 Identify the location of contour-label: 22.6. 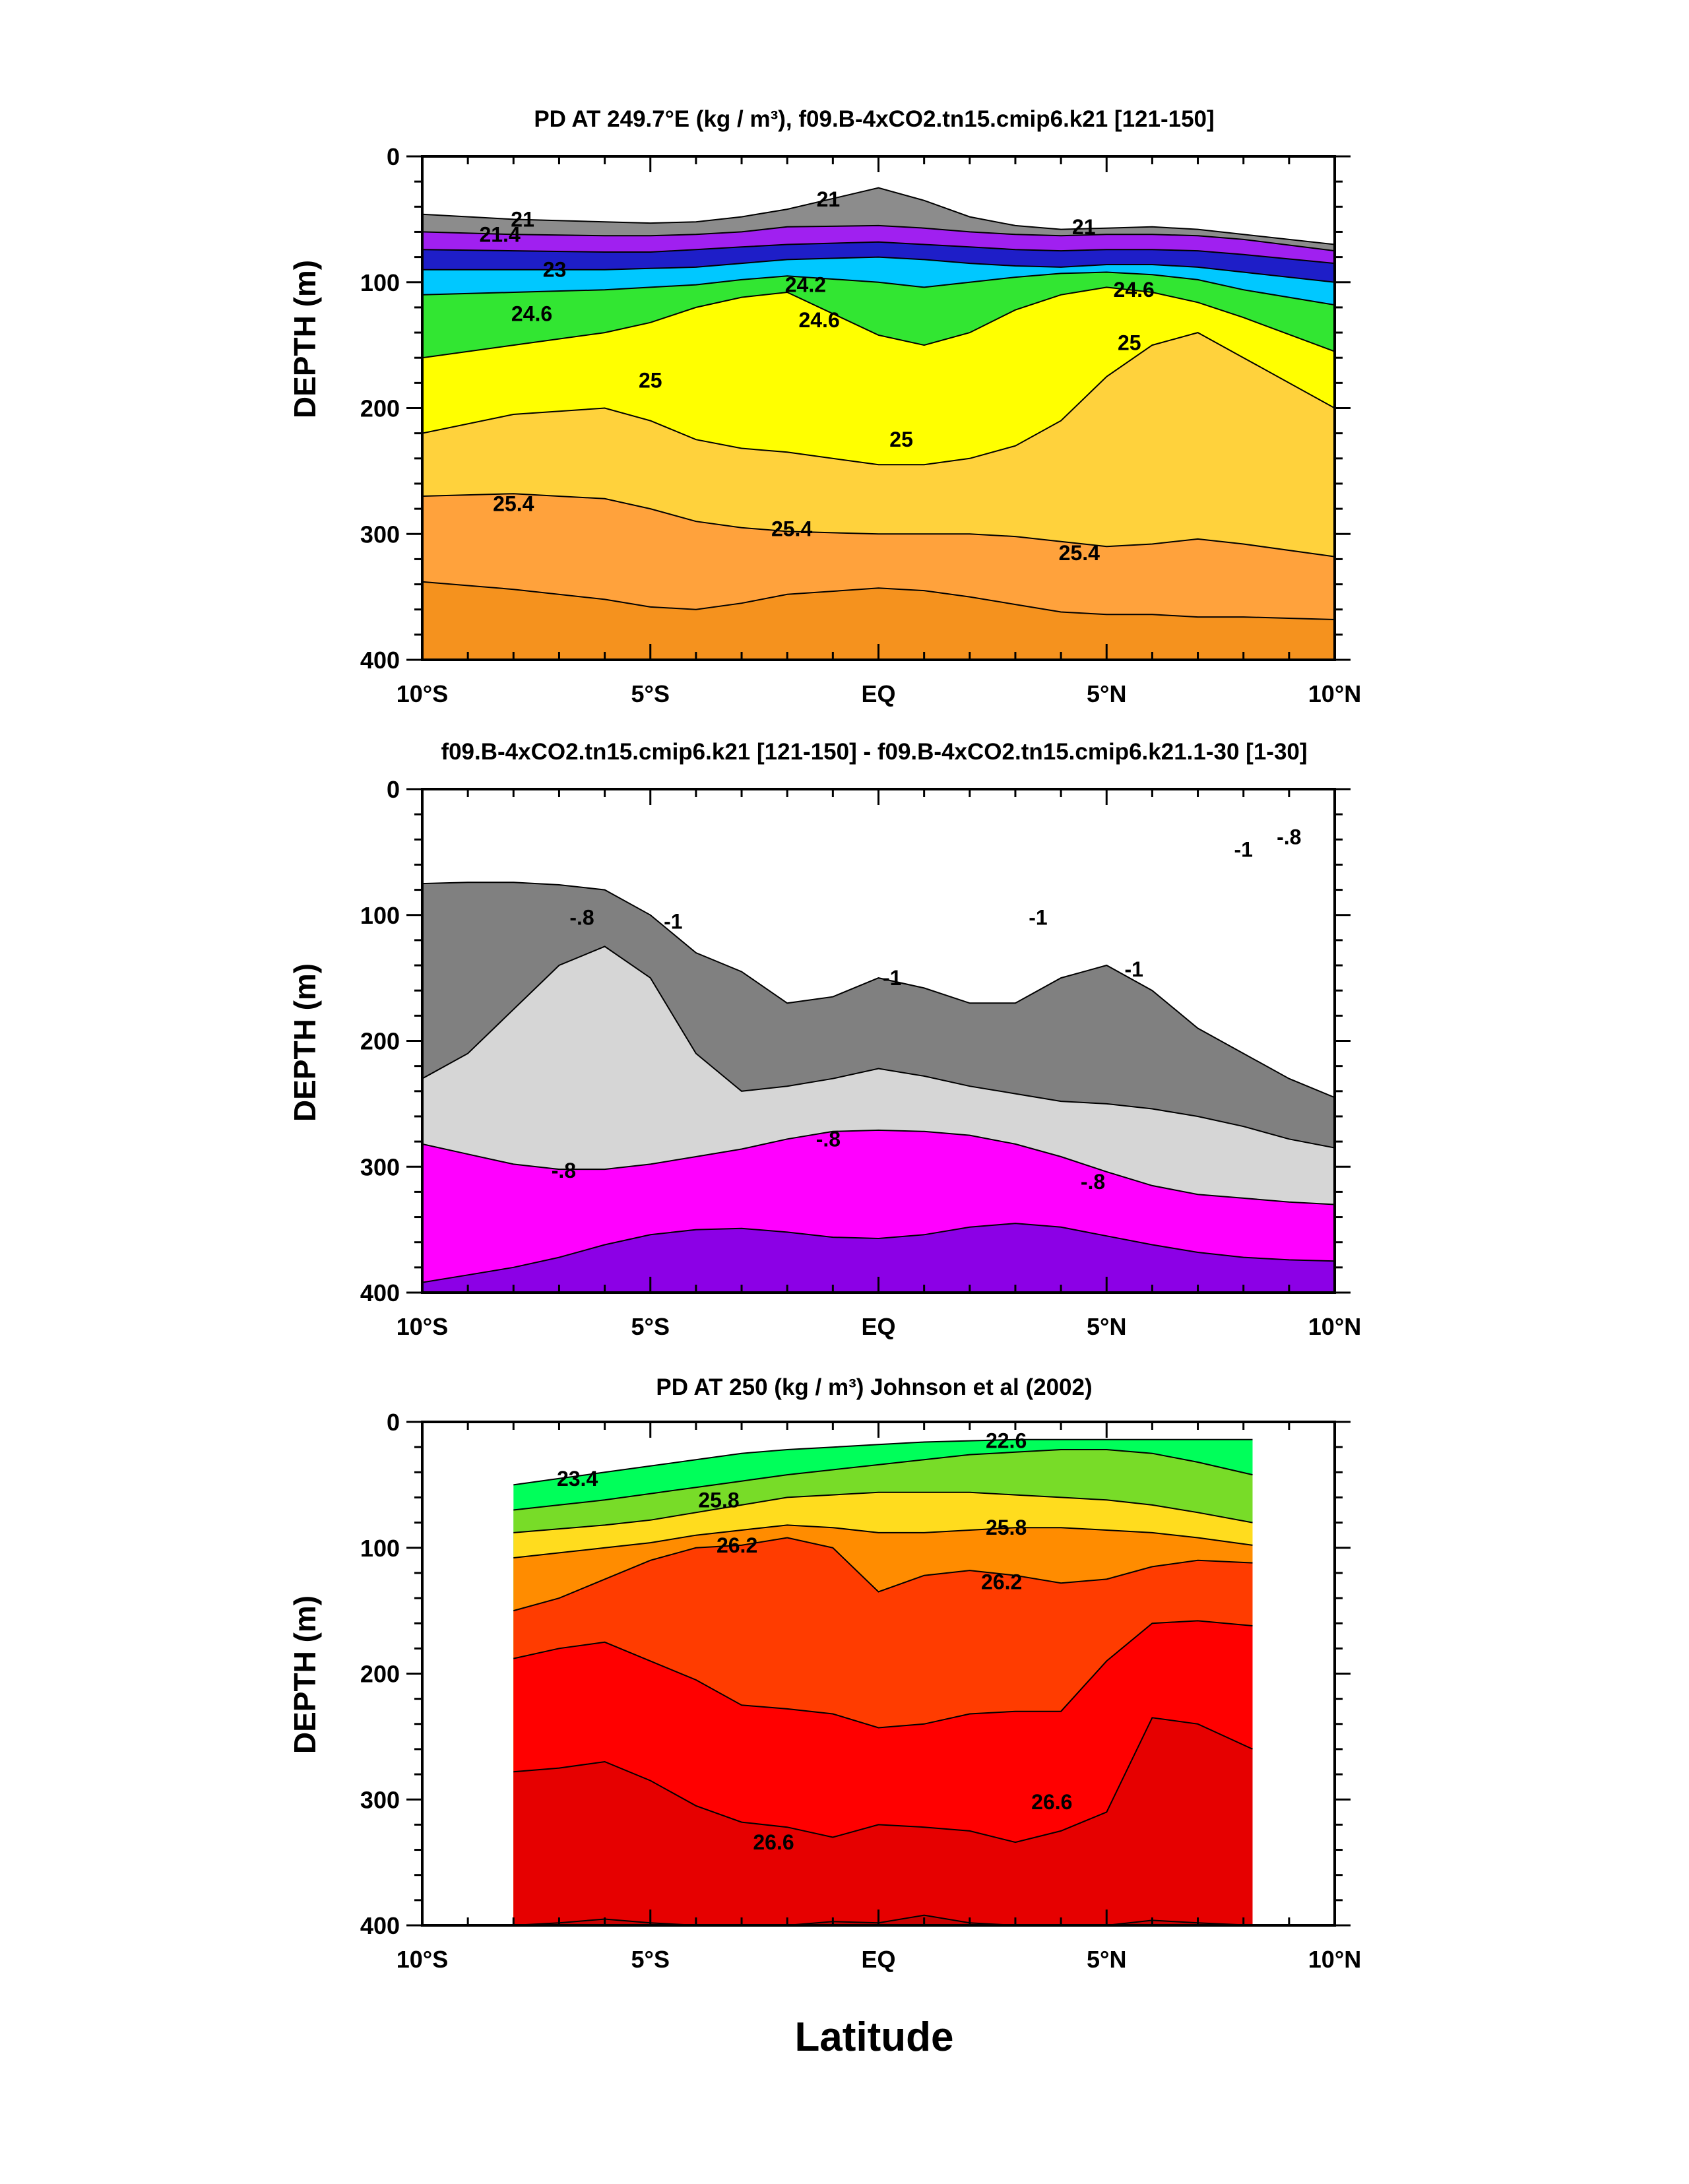
(1007, 1441).